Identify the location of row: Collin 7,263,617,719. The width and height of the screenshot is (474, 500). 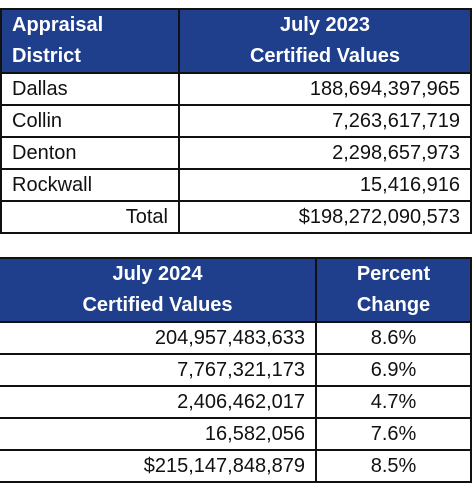
(236, 121).